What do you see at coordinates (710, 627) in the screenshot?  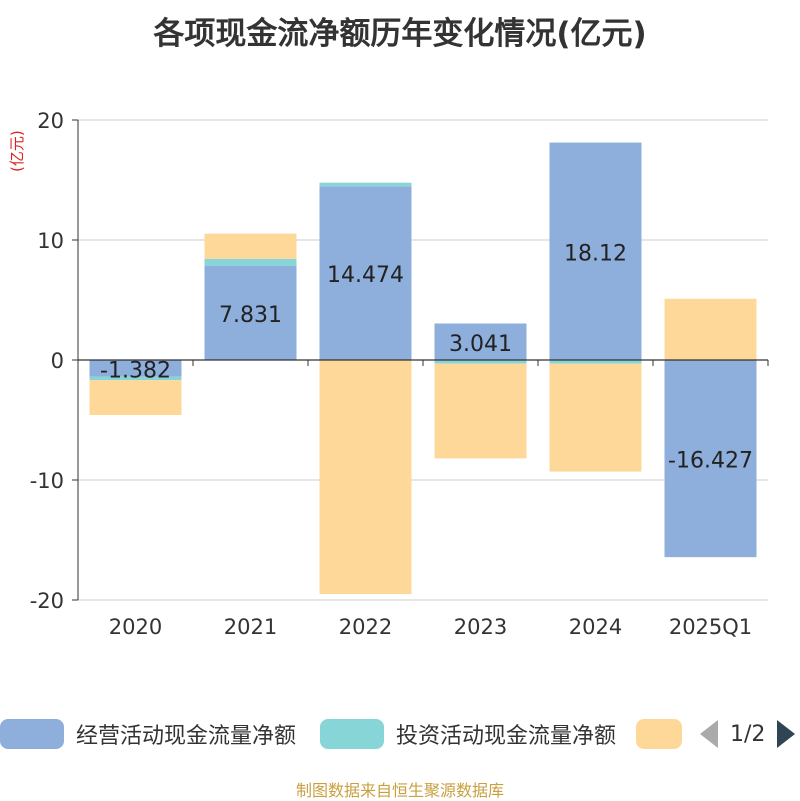 I see `x-tick-label: 2025Q1` at bounding box center [710, 627].